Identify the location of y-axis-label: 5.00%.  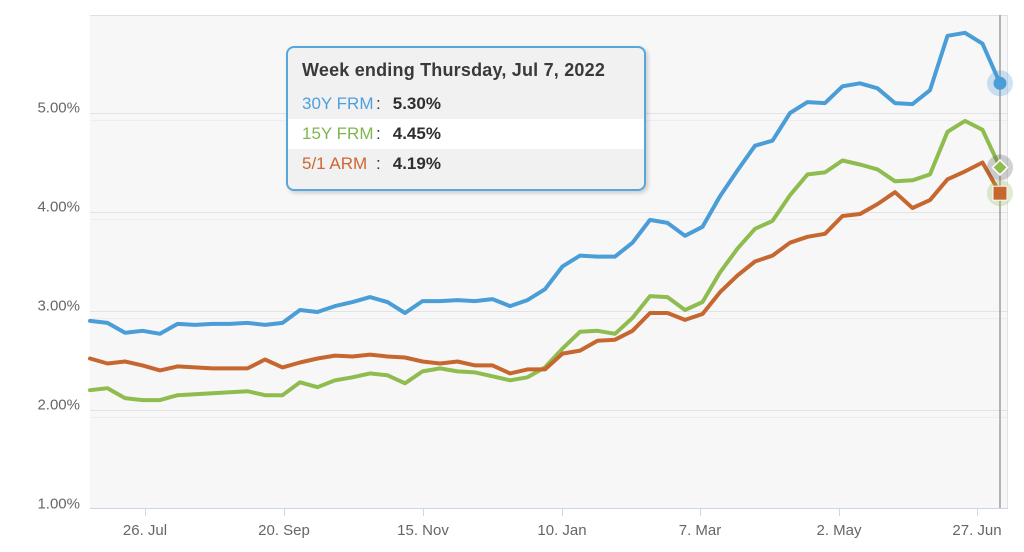
(58, 108).